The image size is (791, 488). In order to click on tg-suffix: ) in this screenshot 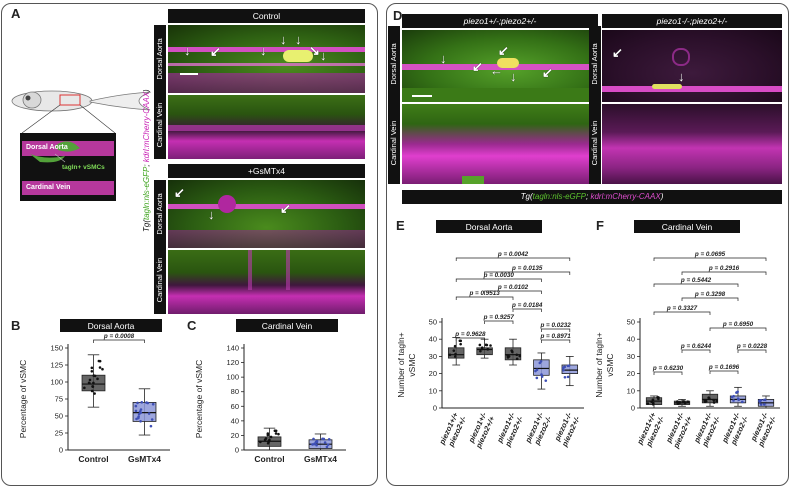, I will do `click(662, 196)`.